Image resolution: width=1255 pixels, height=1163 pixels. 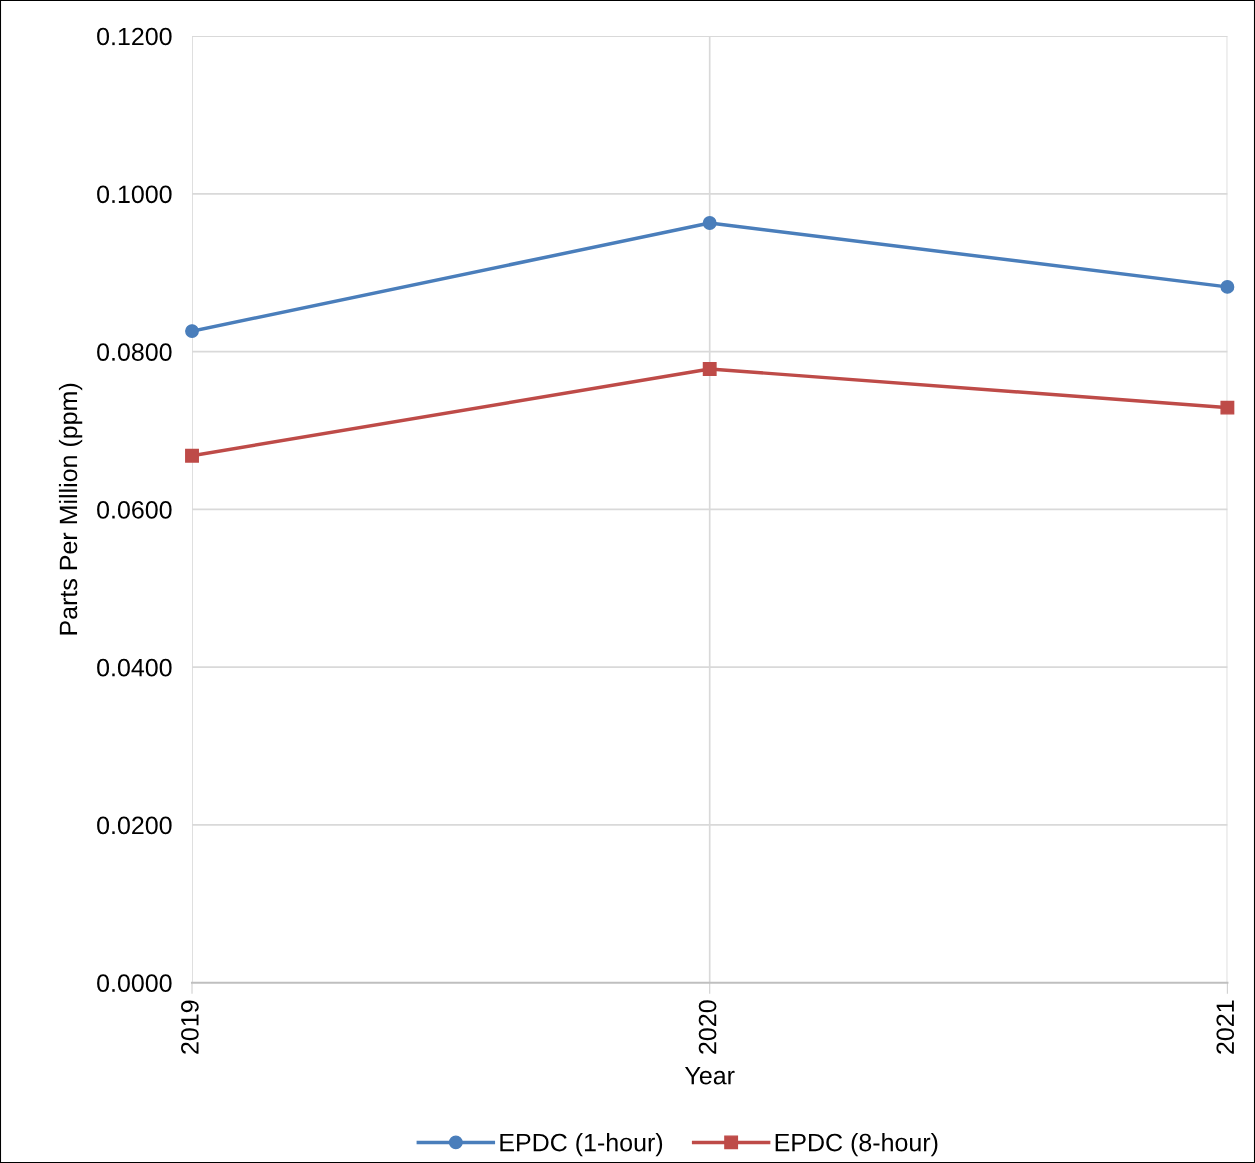 I want to click on x-tick-label: 2019, so click(x=190, y=1027).